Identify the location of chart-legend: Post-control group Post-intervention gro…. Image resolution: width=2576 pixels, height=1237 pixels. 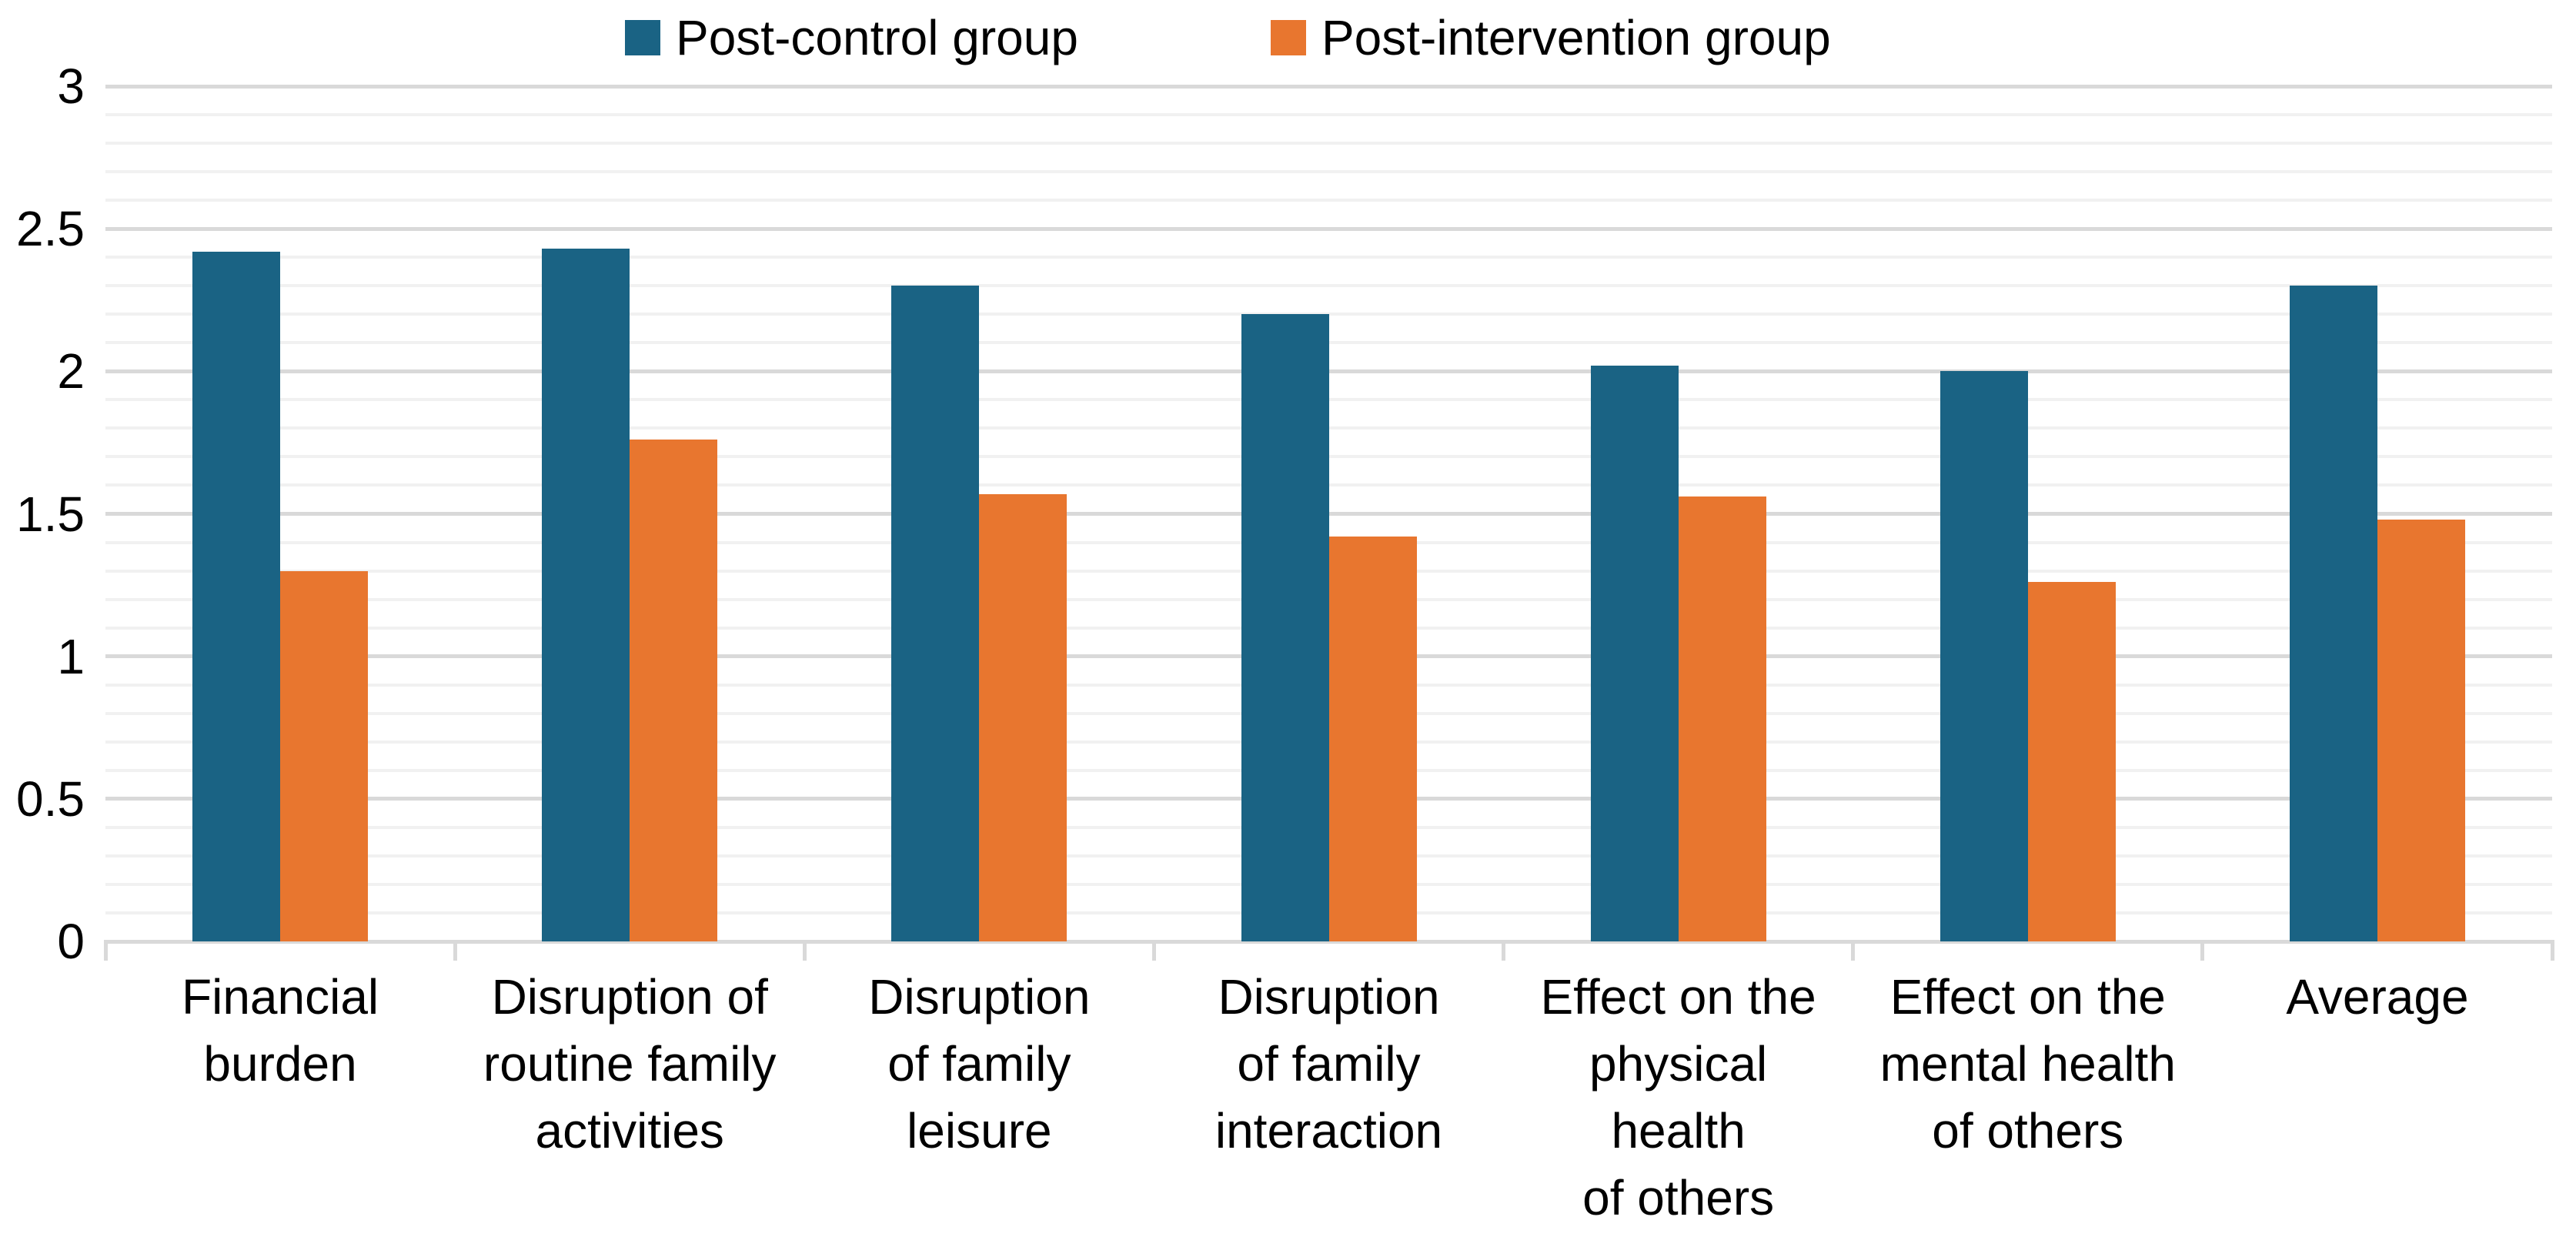
(1228, 38).